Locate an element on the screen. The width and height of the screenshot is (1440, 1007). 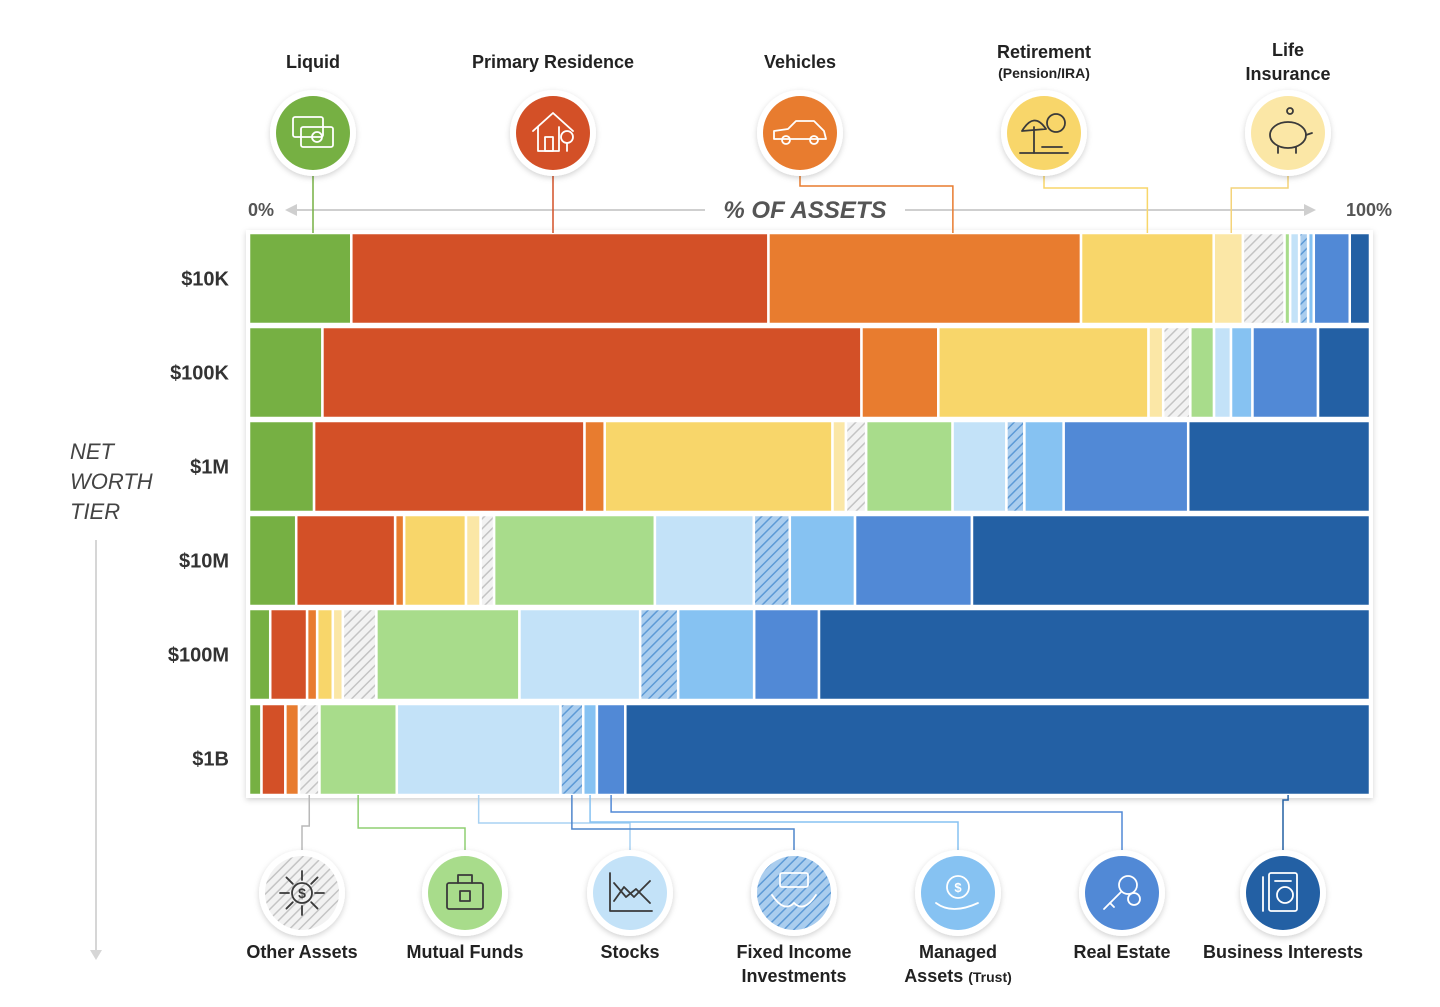
connector-managed is located at coordinates (774, 825).